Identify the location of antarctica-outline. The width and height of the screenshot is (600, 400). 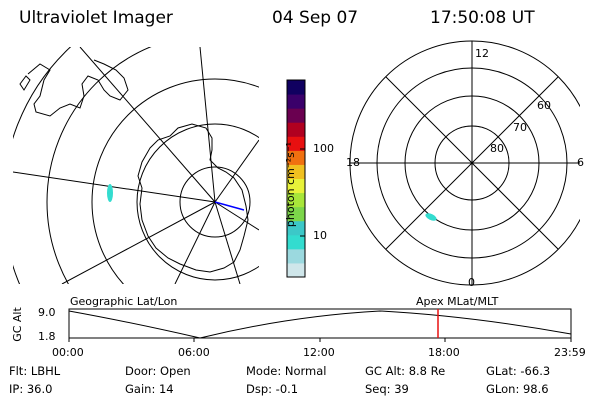
(193, 198).